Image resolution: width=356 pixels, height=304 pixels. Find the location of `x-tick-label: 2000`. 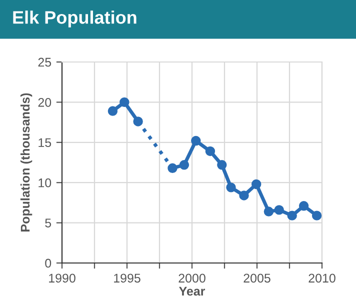

x-tick-label: 2000 is located at coordinates (192, 278).